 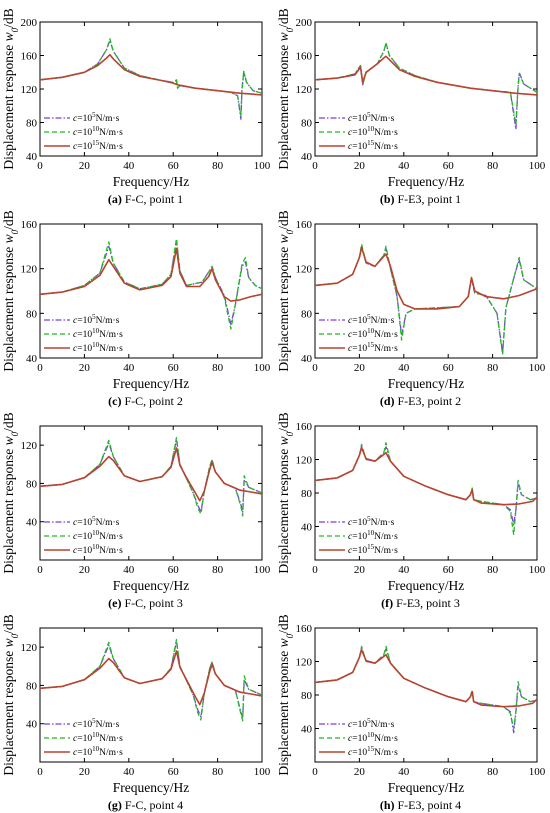 What do you see at coordinates (387, 805) in the screenshot?
I see `caption-letter: (h)` at bounding box center [387, 805].